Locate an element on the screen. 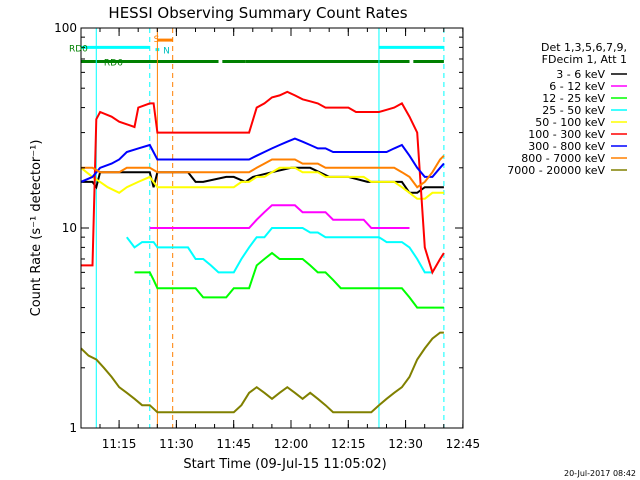 This screenshot has height=480, width=640. legend-header-line: FDecim 1, Att 1 is located at coordinates (584, 59).